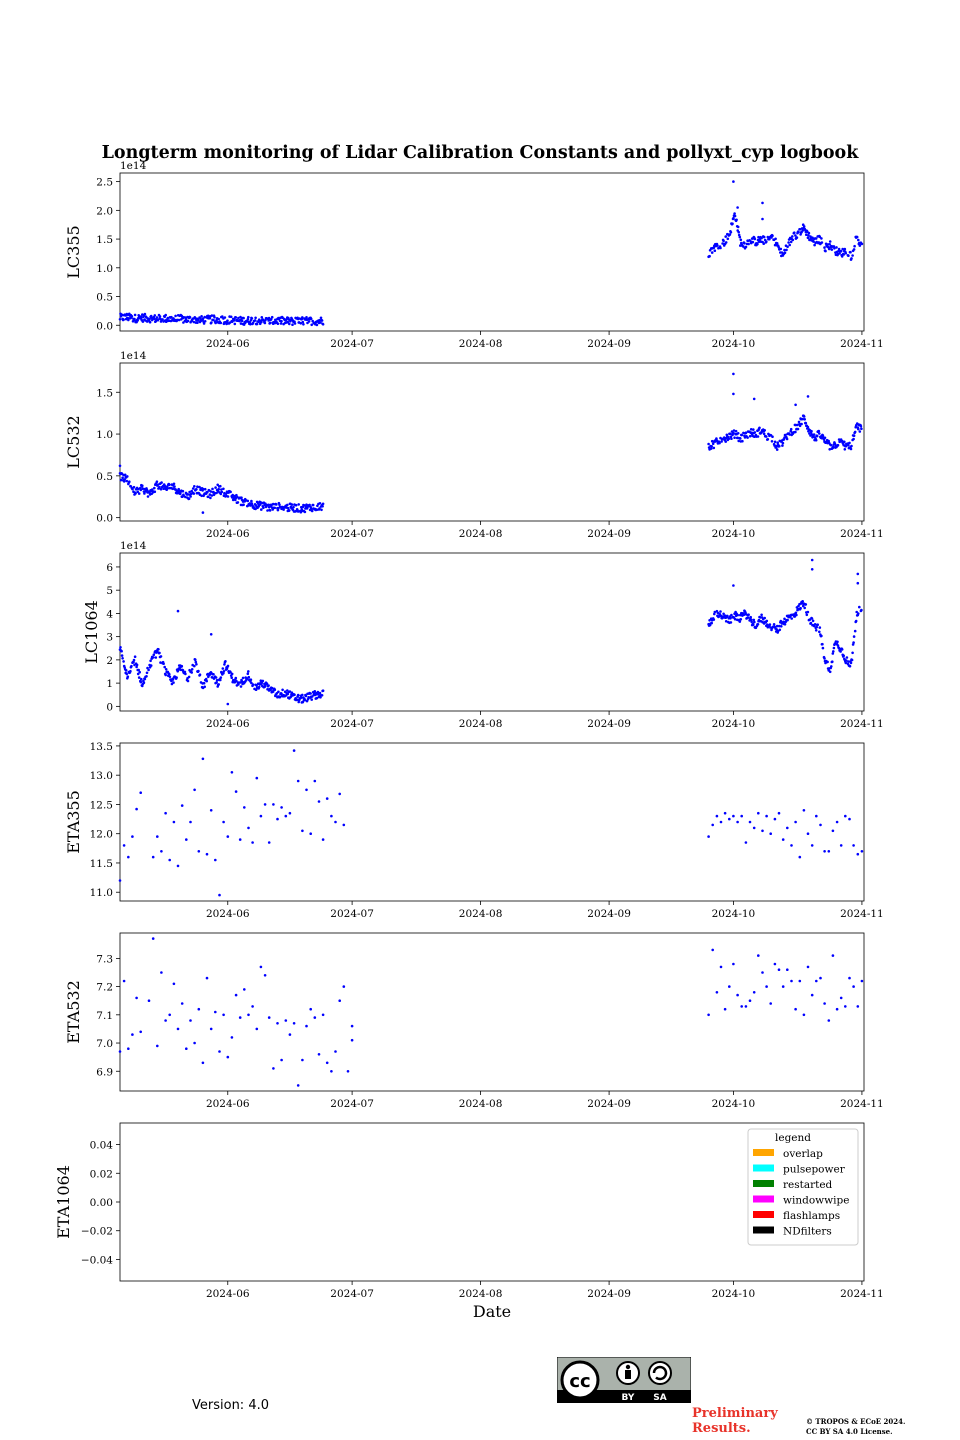 The height and width of the screenshot is (1440, 960). Describe the element at coordinates (856, 1421) in the screenshot. I see `copyright-line-1: © TROPOS & ECoE 2024.` at that location.